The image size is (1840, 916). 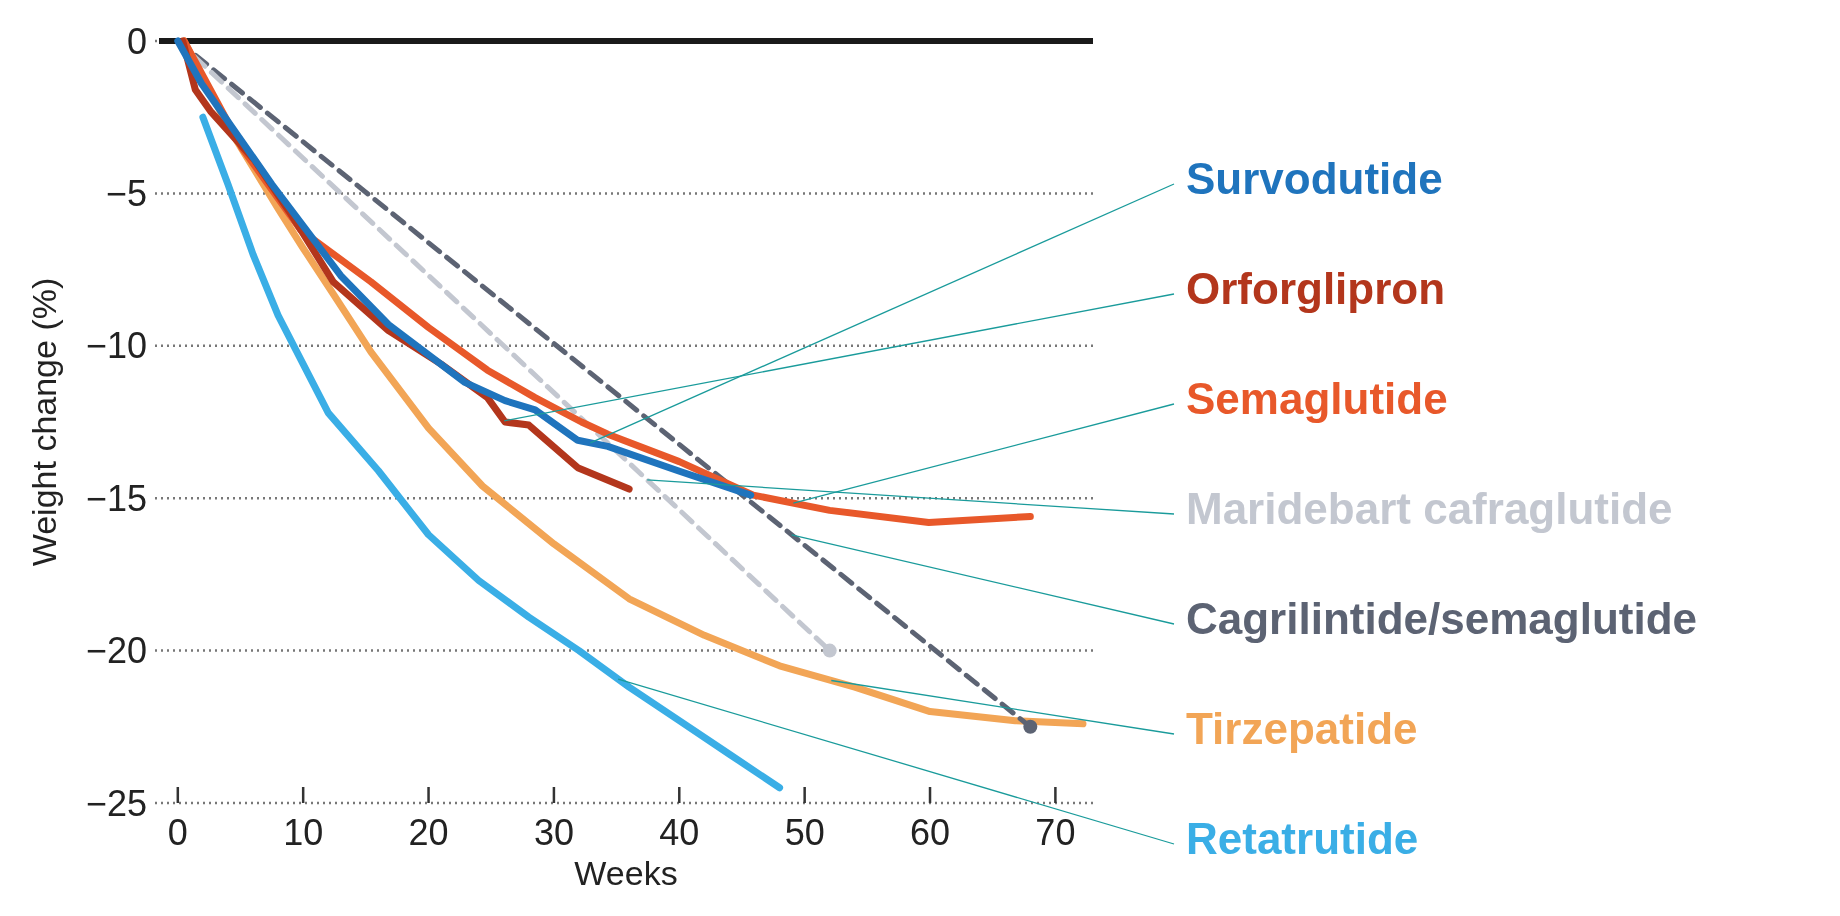 What do you see at coordinates (1317, 398) in the screenshot?
I see `text: Semaglutide` at bounding box center [1317, 398].